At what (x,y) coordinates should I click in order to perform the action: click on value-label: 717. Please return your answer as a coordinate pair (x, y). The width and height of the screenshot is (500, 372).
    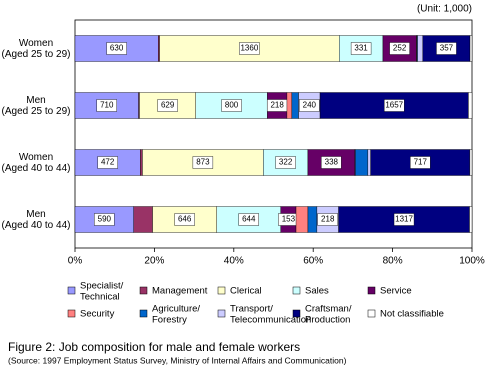
    Looking at the image, I should click on (421, 162).